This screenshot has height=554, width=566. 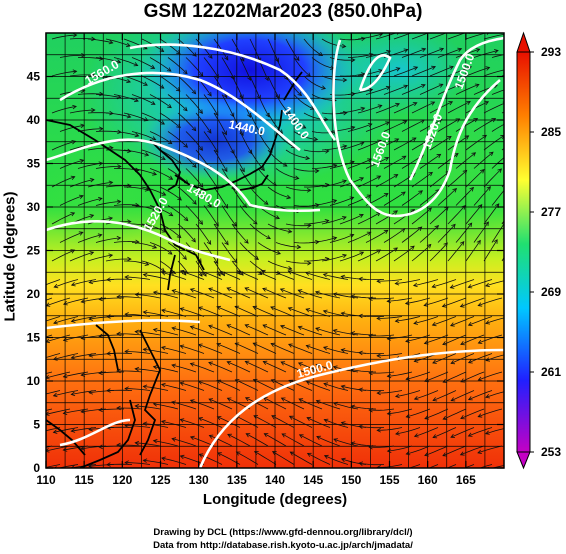 What do you see at coordinates (275, 480) in the screenshot?
I see `x-tick-label: 140` at bounding box center [275, 480].